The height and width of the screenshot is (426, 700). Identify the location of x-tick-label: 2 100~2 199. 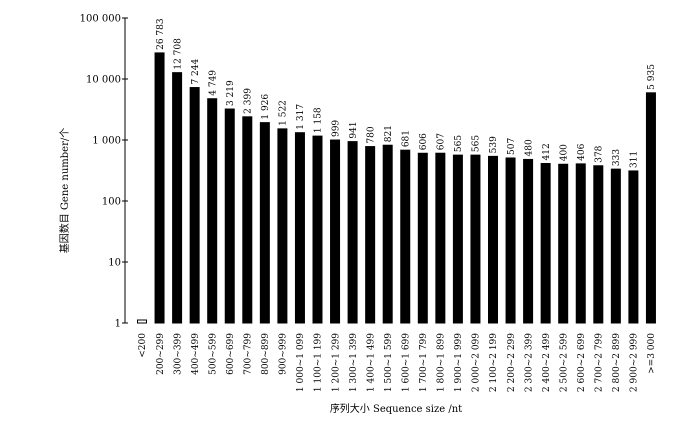
(494, 362).